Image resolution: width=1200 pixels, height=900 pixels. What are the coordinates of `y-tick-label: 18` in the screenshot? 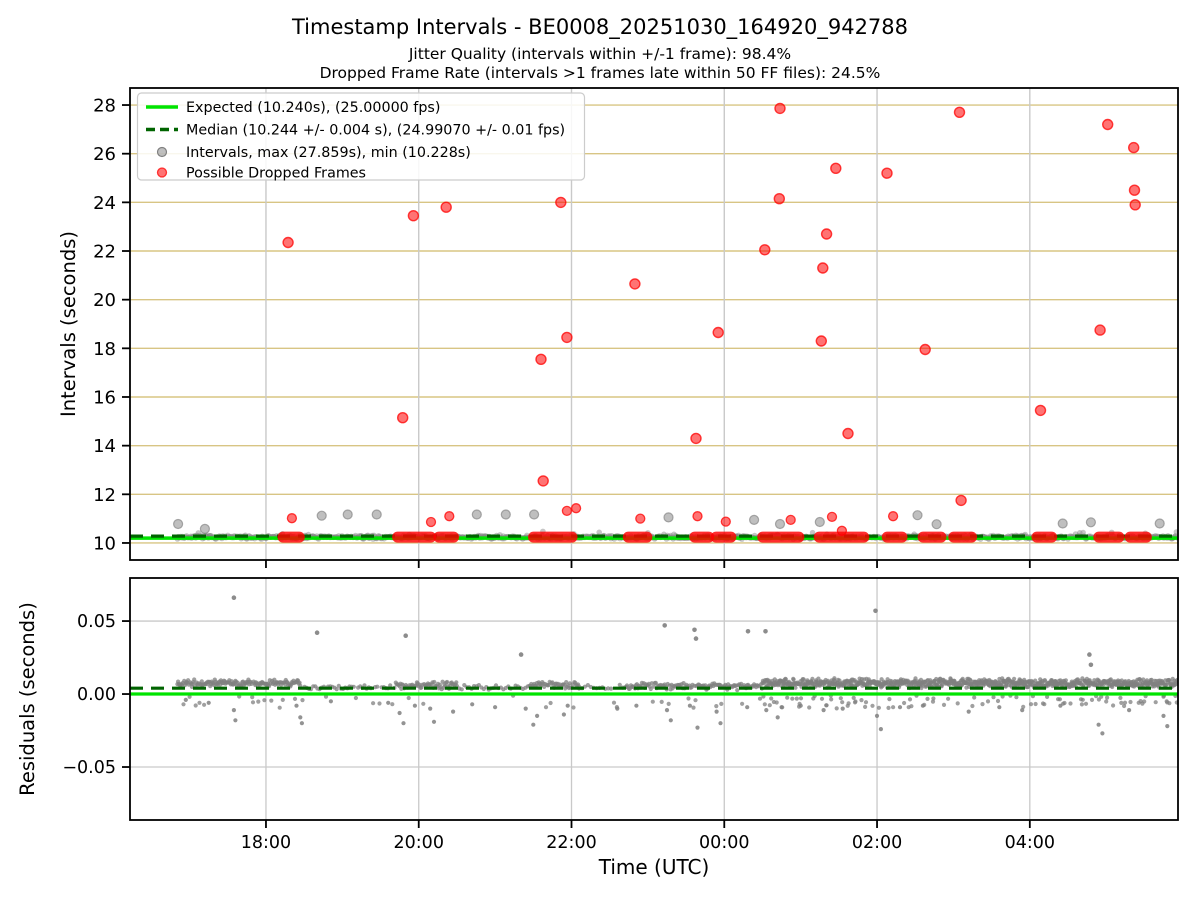 It's located at (104, 349).